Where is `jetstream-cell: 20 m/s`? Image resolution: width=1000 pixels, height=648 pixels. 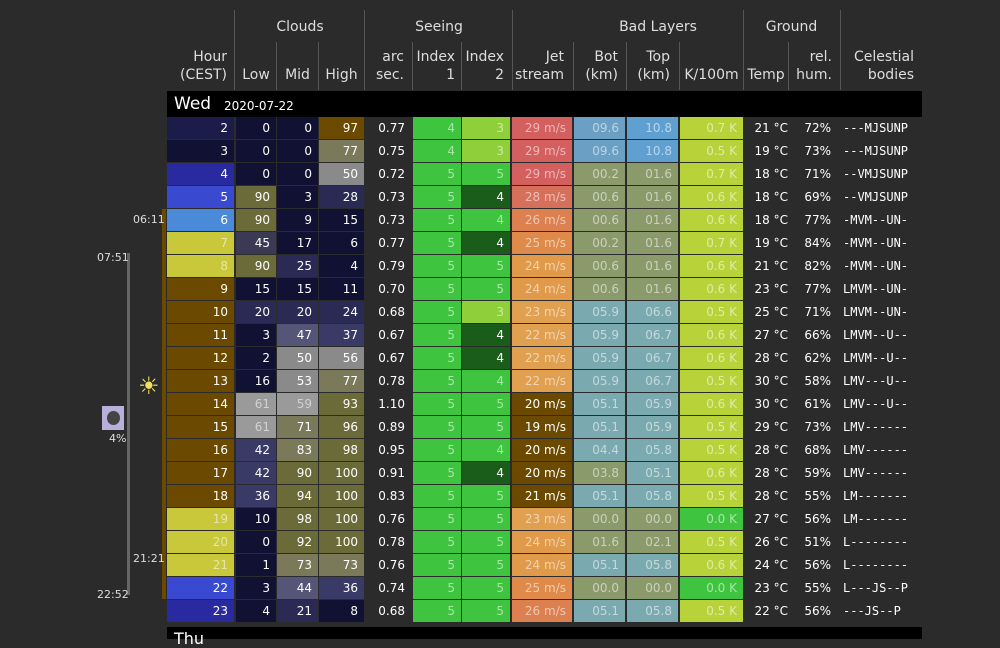 jetstream-cell: 20 m/s is located at coordinates (542, 450).